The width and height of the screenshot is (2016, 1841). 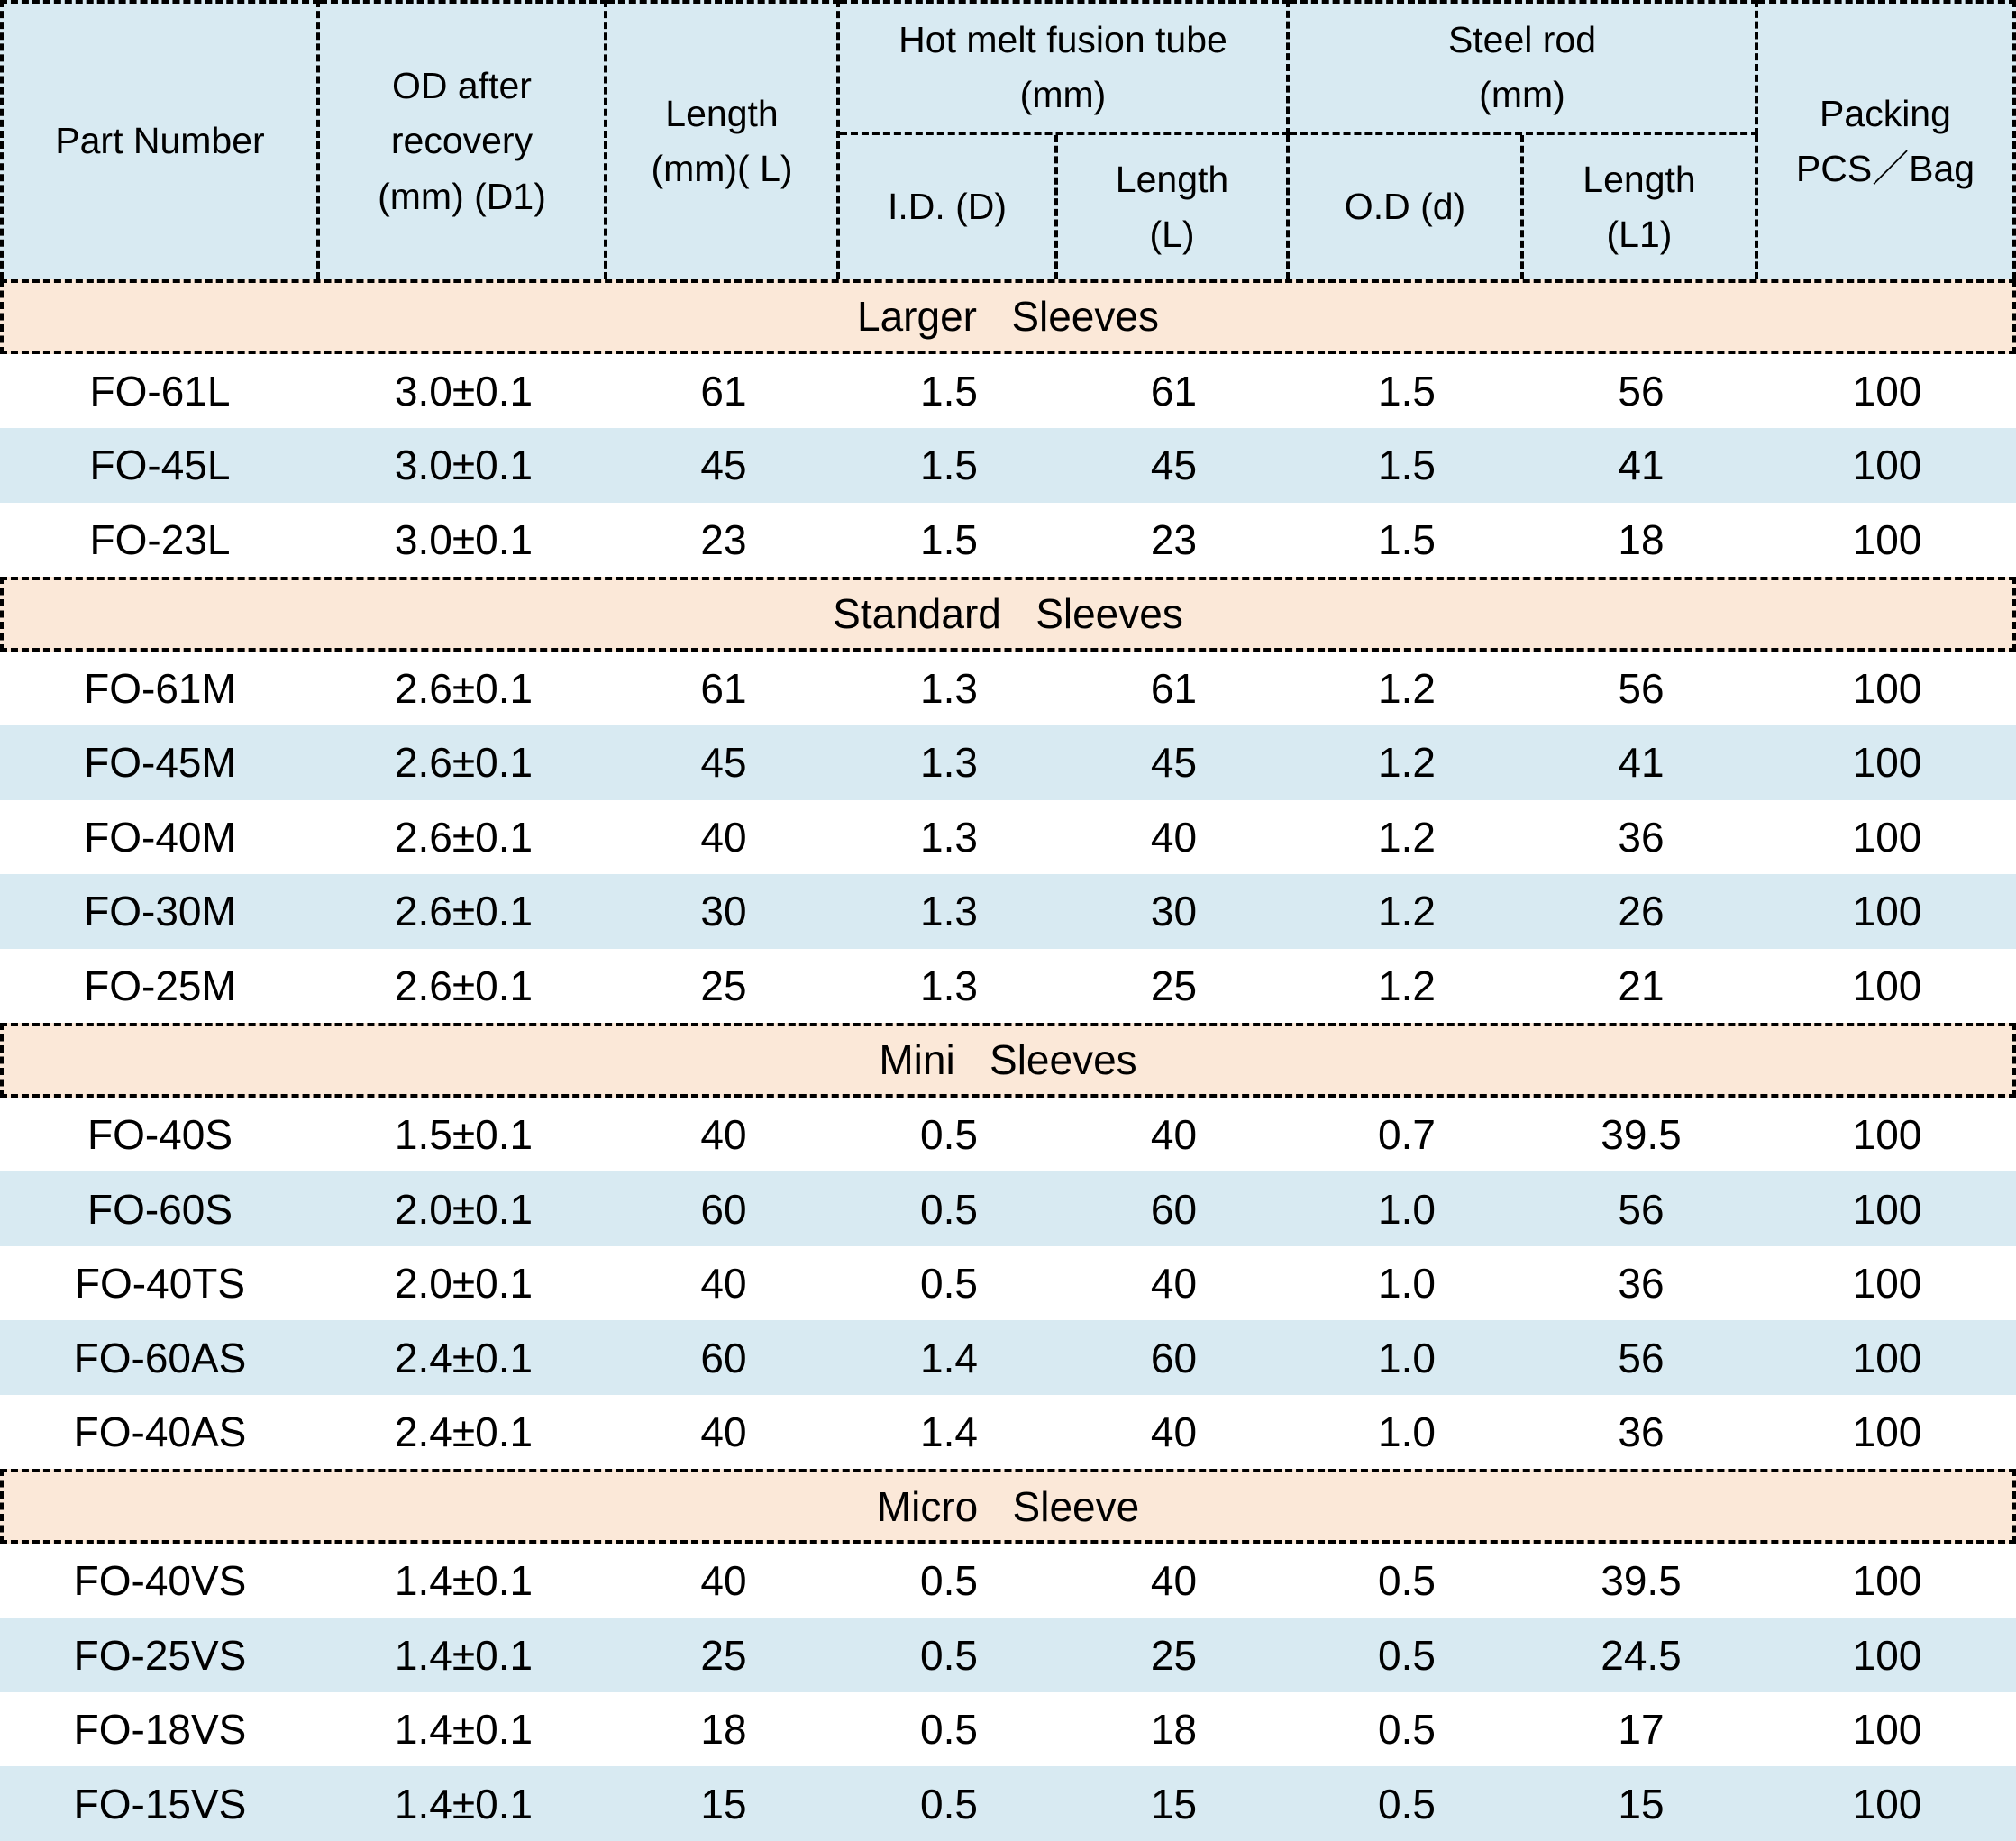 What do you see at coordinates (1008, 316) in the screenshot?
I see `section-header-larger-sleeves: Larger Sleeves` at bounding box center [1008, 316].